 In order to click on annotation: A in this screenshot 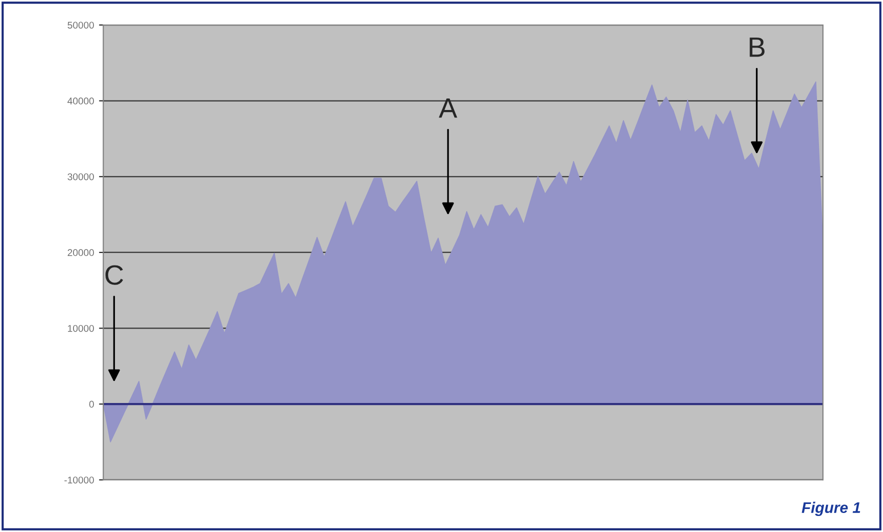, I will do `click(448, 108)`.